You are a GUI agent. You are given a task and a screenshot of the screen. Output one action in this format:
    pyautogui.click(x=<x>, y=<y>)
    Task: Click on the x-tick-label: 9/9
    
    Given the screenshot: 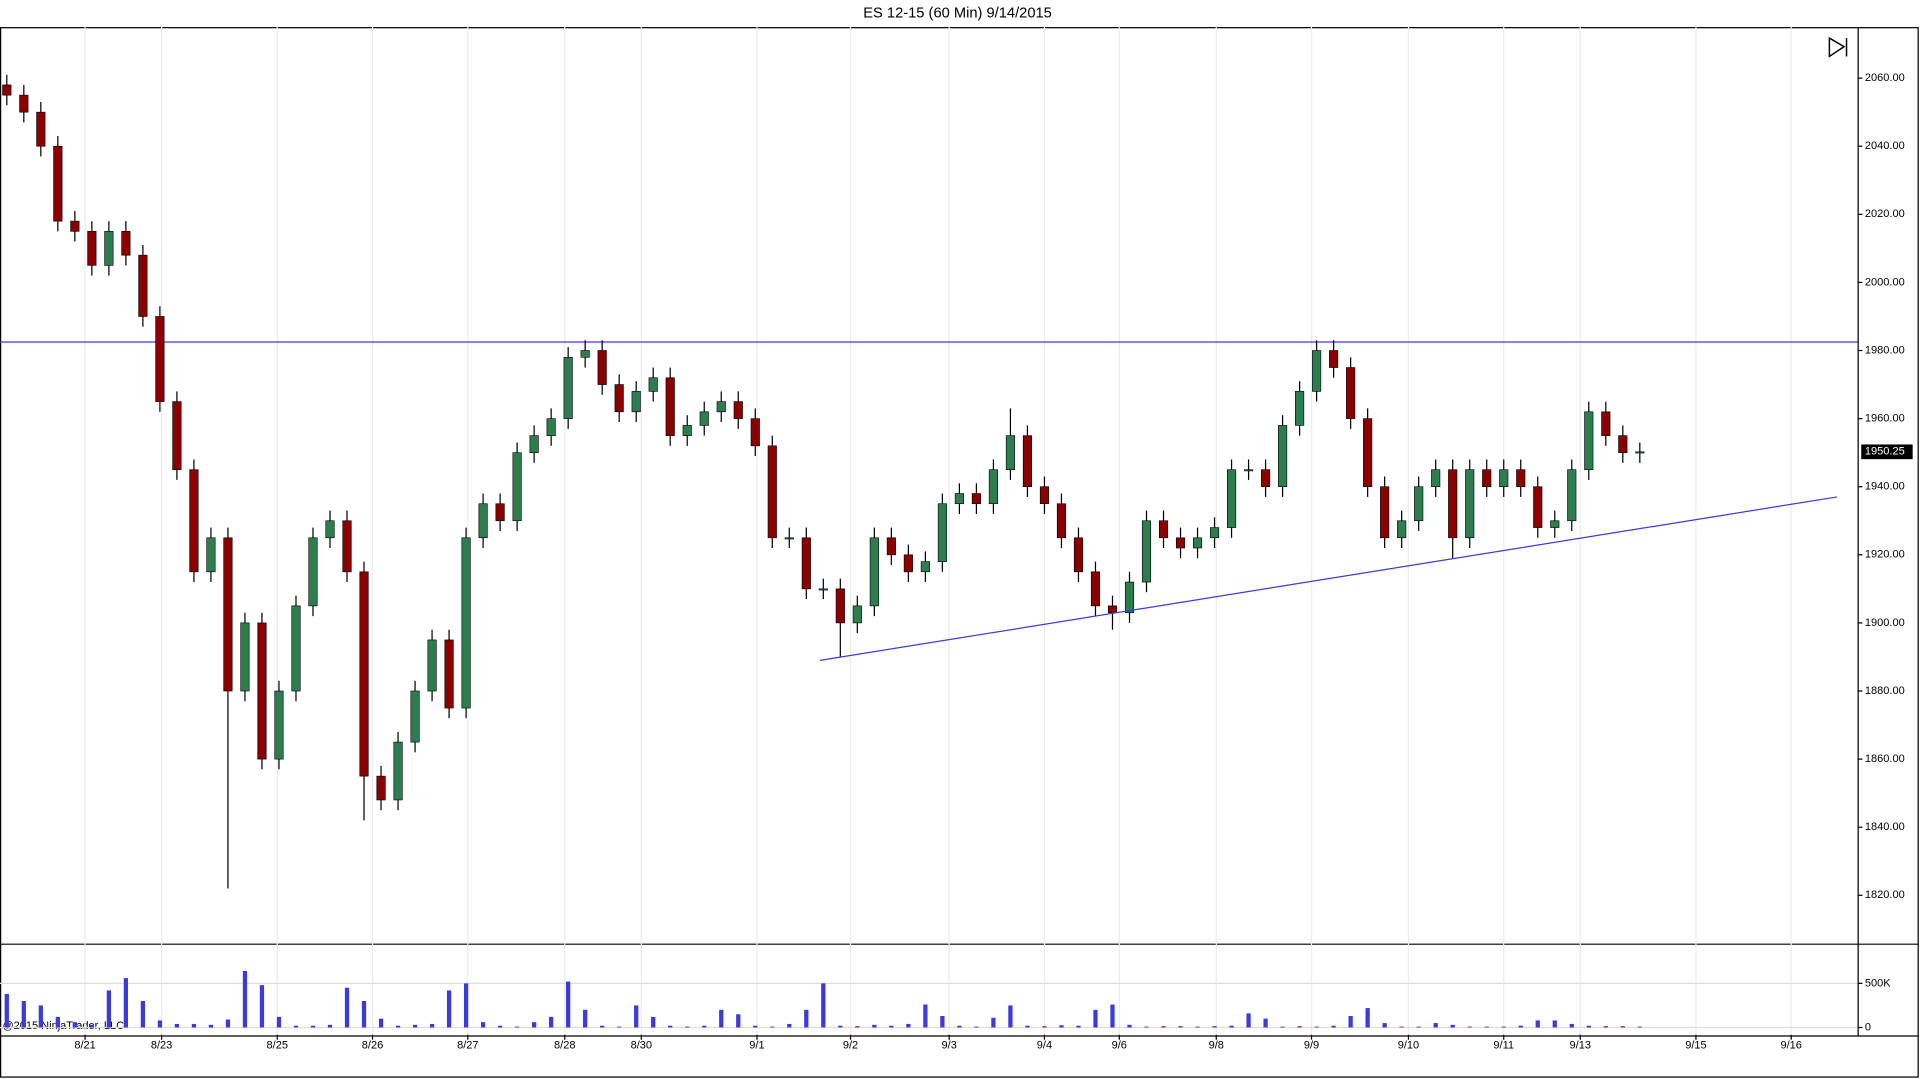 What is the action you would take?
    pyautogui.click(x=1311, y=1046)
    